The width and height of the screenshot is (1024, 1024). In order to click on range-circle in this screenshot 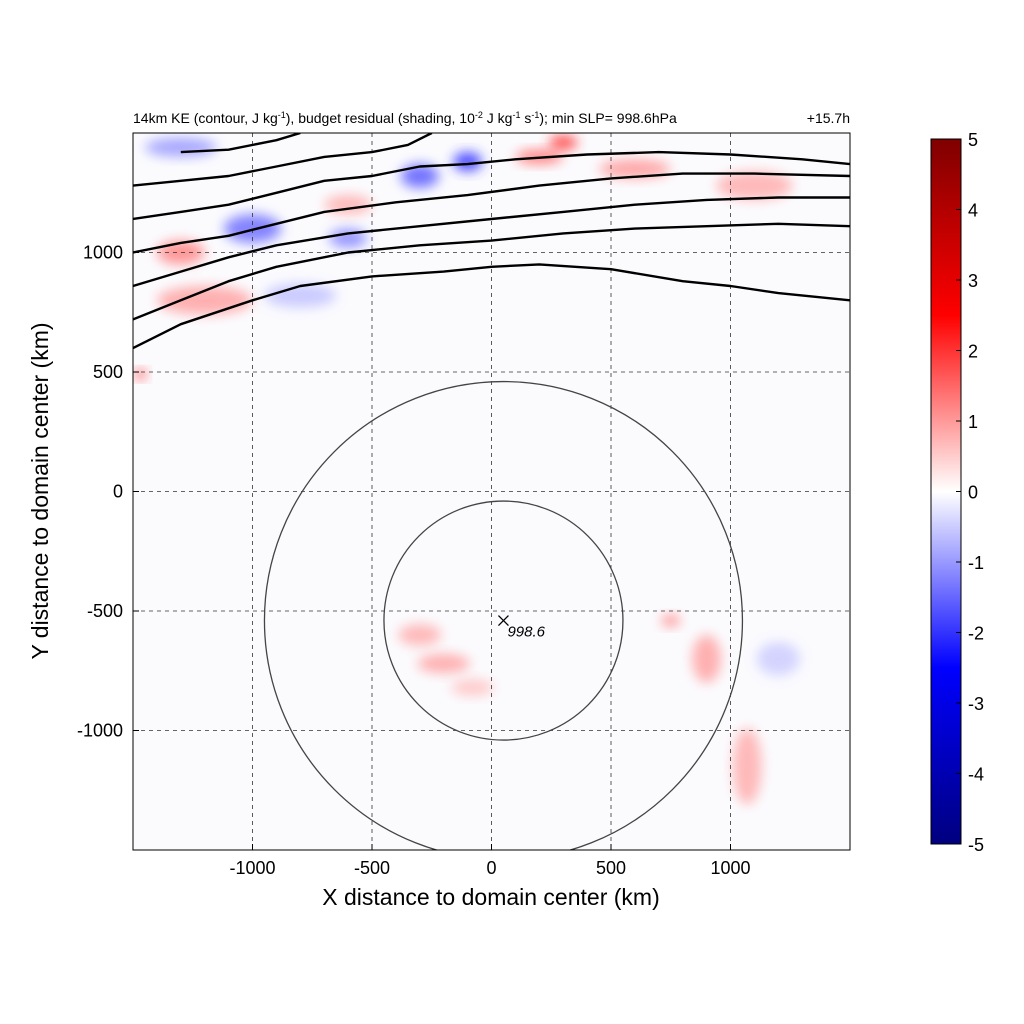, I will do `click(503, 620)`.